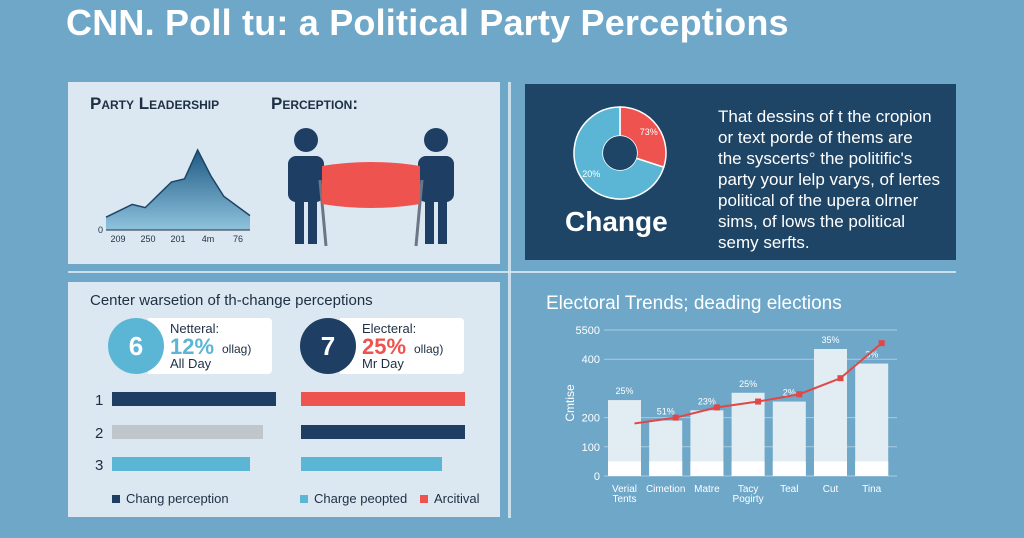  Describe the element at coordinates (100, 230) in the screenshot. I see `y-tick-label: 0` at that location.